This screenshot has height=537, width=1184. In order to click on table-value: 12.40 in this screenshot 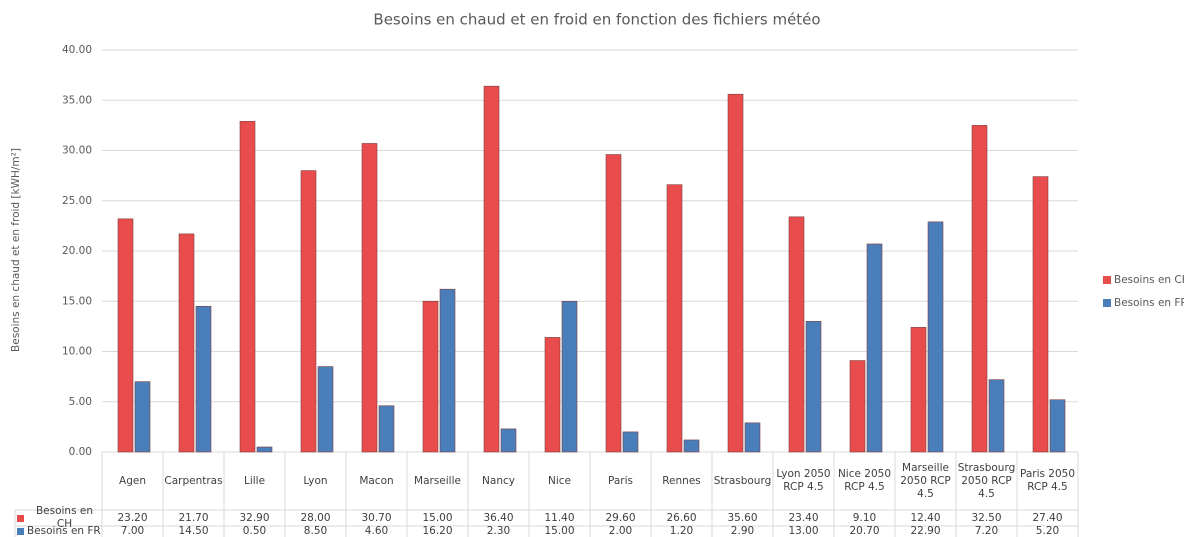, I will do `click(925, 517)`.